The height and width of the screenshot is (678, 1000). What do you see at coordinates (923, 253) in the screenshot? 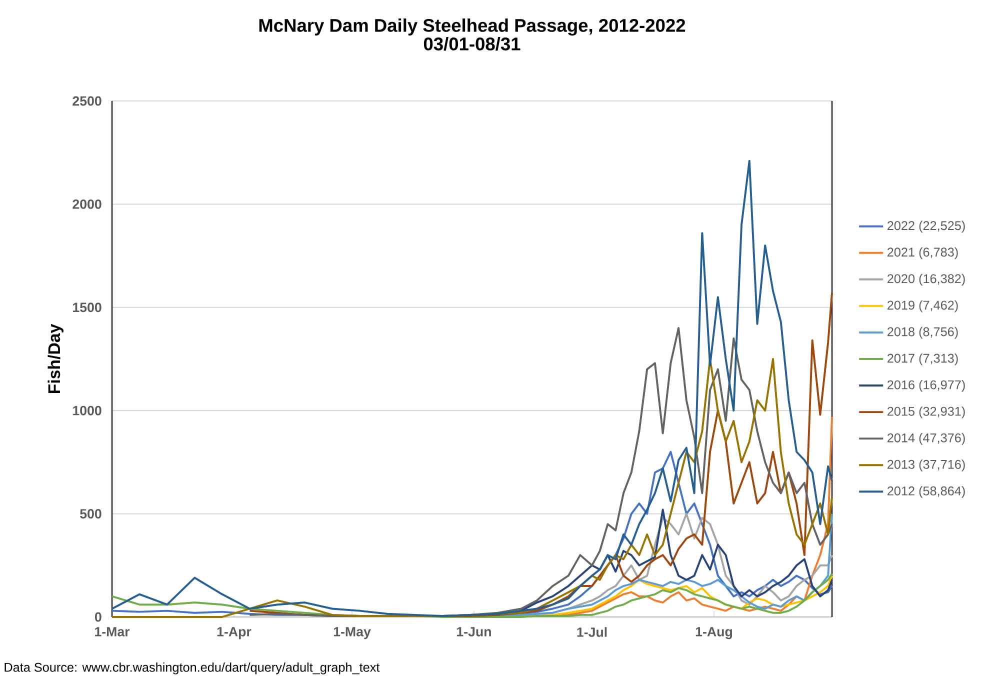
I see `legend-label: 2021 (6,783)` at bounding box center [923, 253].